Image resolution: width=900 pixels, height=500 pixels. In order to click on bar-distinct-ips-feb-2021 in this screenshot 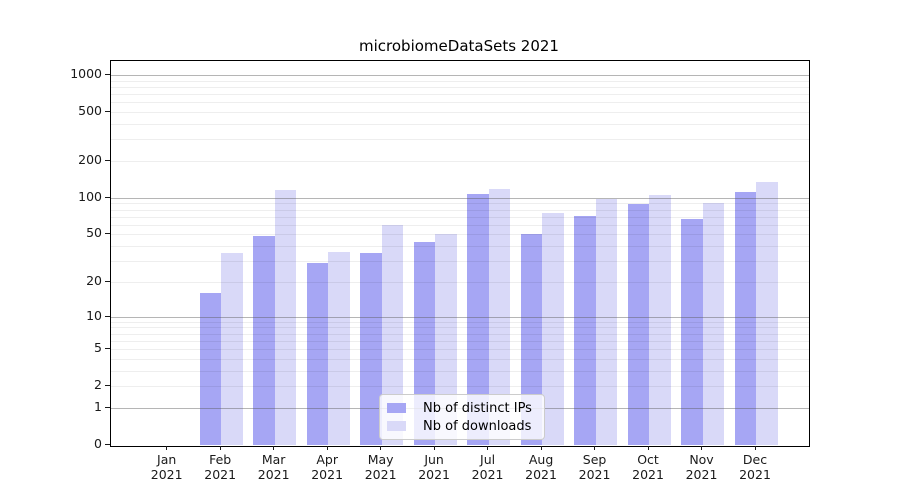, I will do `click(210, 369)`.